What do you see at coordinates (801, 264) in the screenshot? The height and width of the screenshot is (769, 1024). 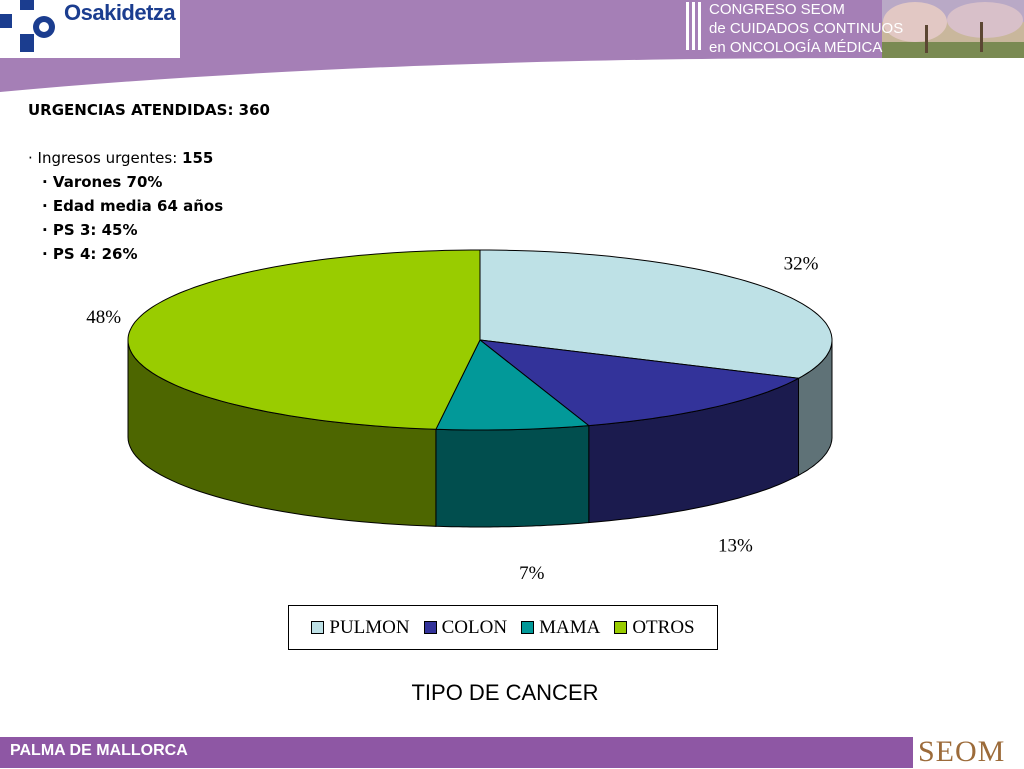 I see `data-label-pulmon: 32%` at bounding box center [801, 264].